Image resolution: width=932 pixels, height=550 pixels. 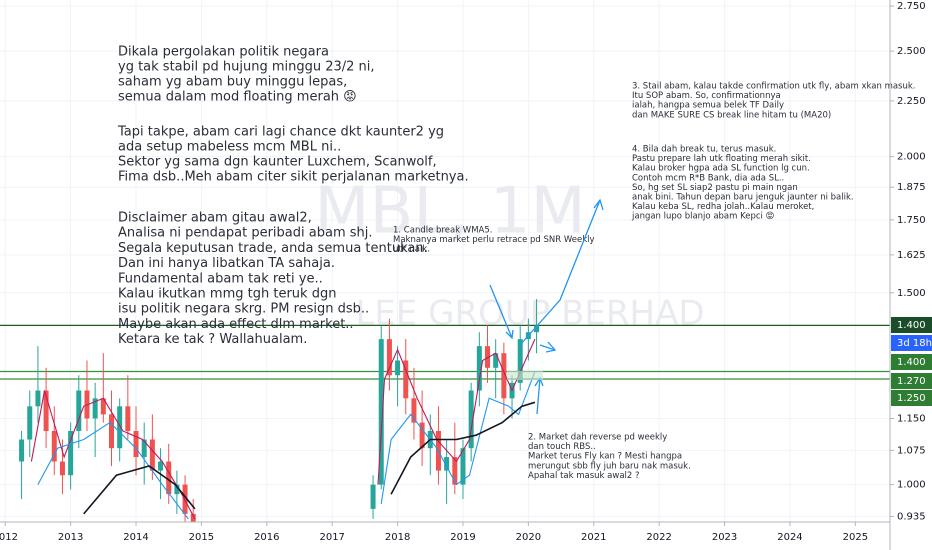 What do you see at coordinates (246, 67) in the screenshot?
I see `annotation-line: yg tak stabil pd hujung minggu 23/2 ni,` at bounding box center [246, 67].